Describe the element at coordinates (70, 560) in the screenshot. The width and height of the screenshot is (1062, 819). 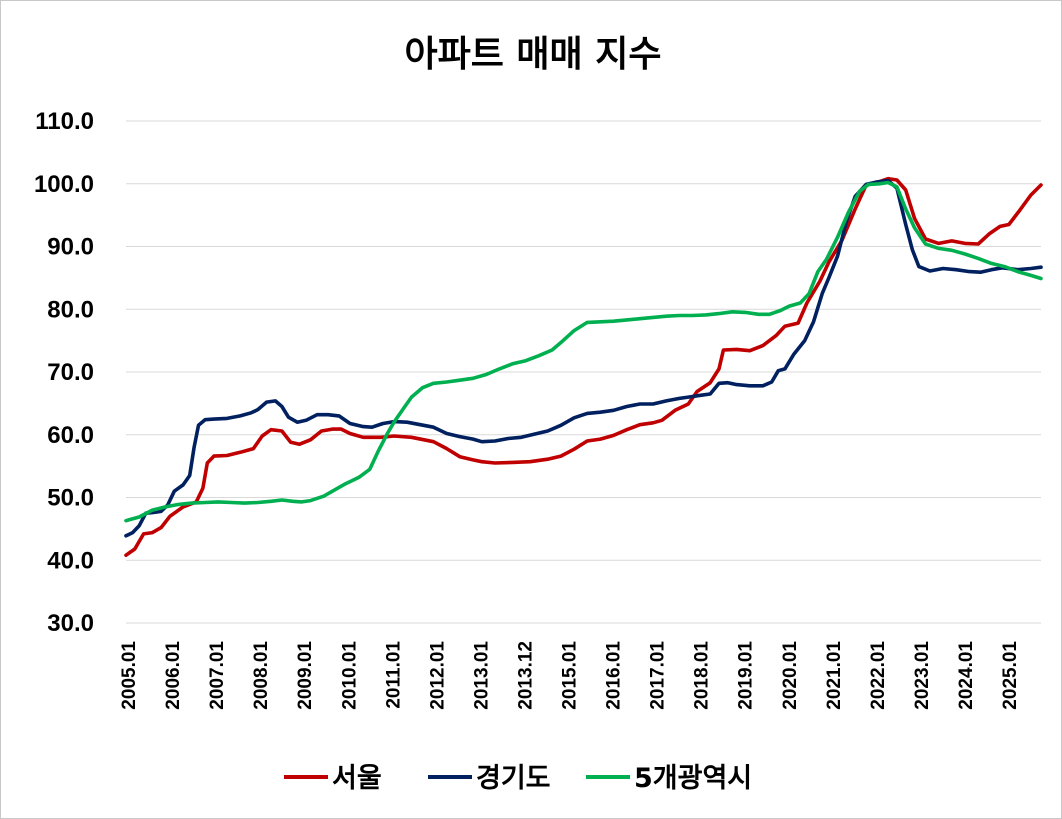
I see `y-tick-label: 40.0` at that location.